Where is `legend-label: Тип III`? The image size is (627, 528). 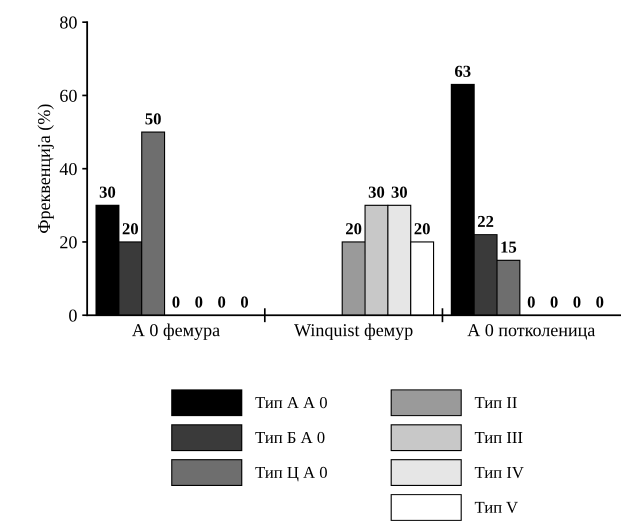 legend-label: Тип III is located at coordinates (498, 437).